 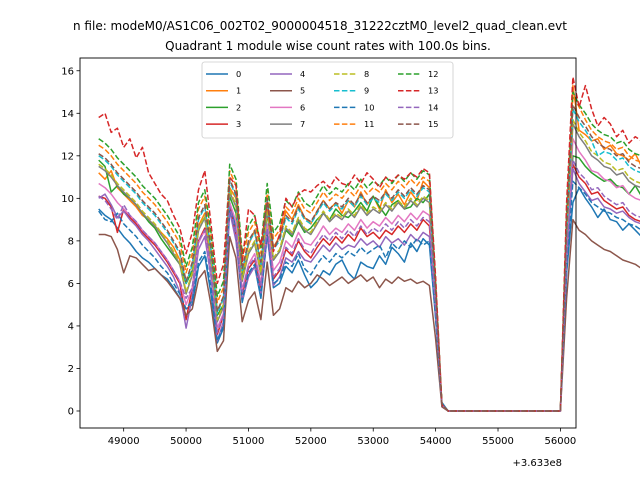 I want to click on legend-label-11: 11, so click(x=369, y=124).